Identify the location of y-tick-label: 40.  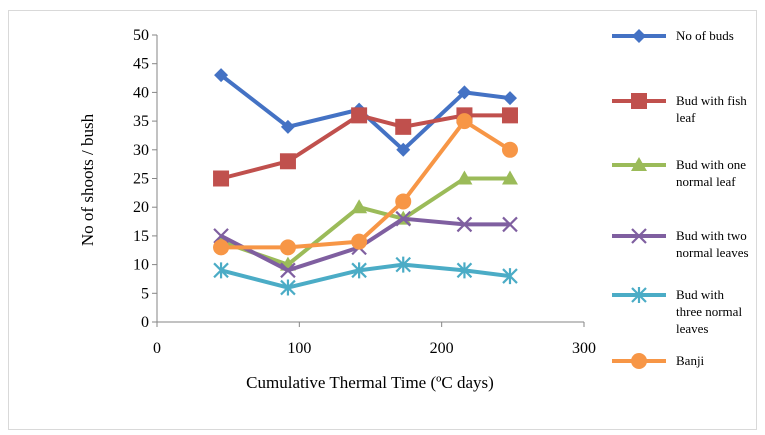
(141, 92).